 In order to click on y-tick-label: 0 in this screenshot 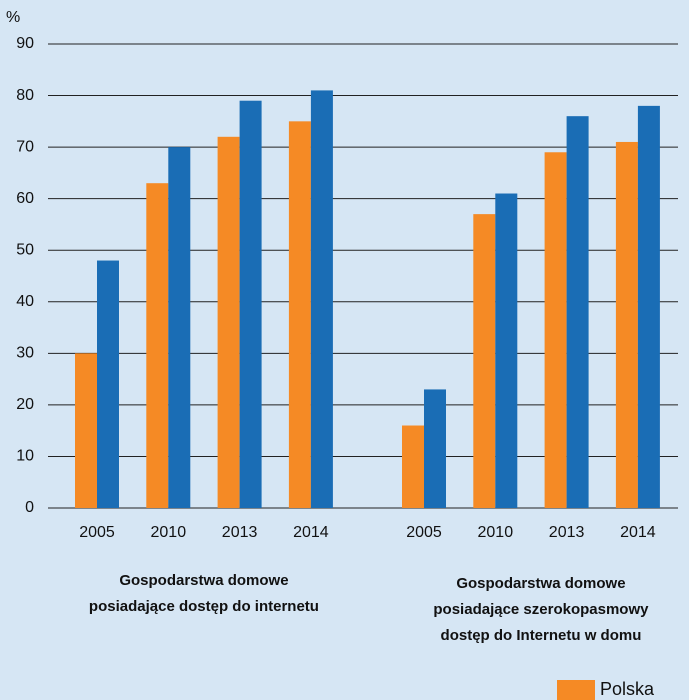, I will do `click(29, 507)`.